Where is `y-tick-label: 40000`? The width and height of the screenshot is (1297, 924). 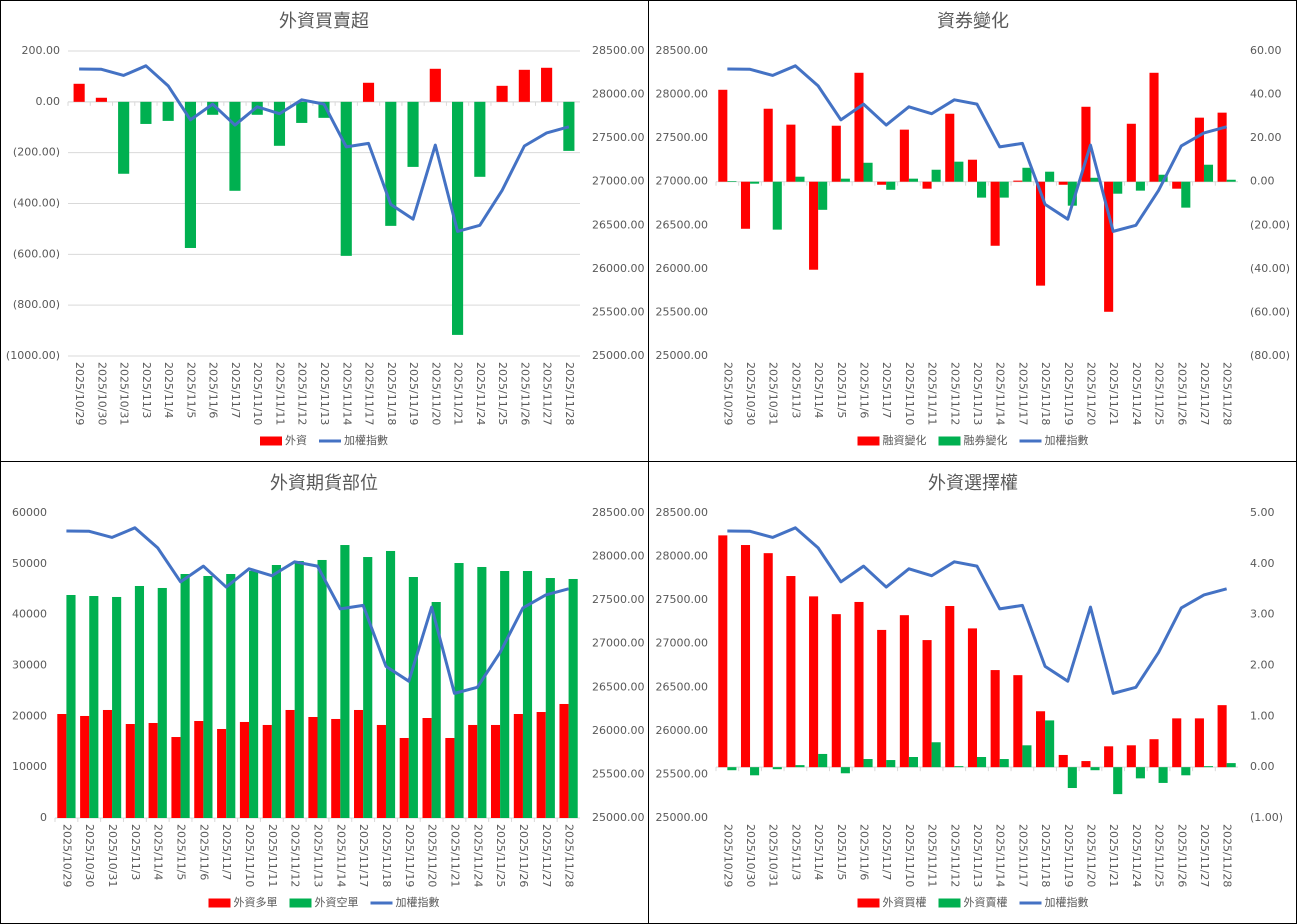
y-tick-label: 40000 is located at coordinates (29, 614).